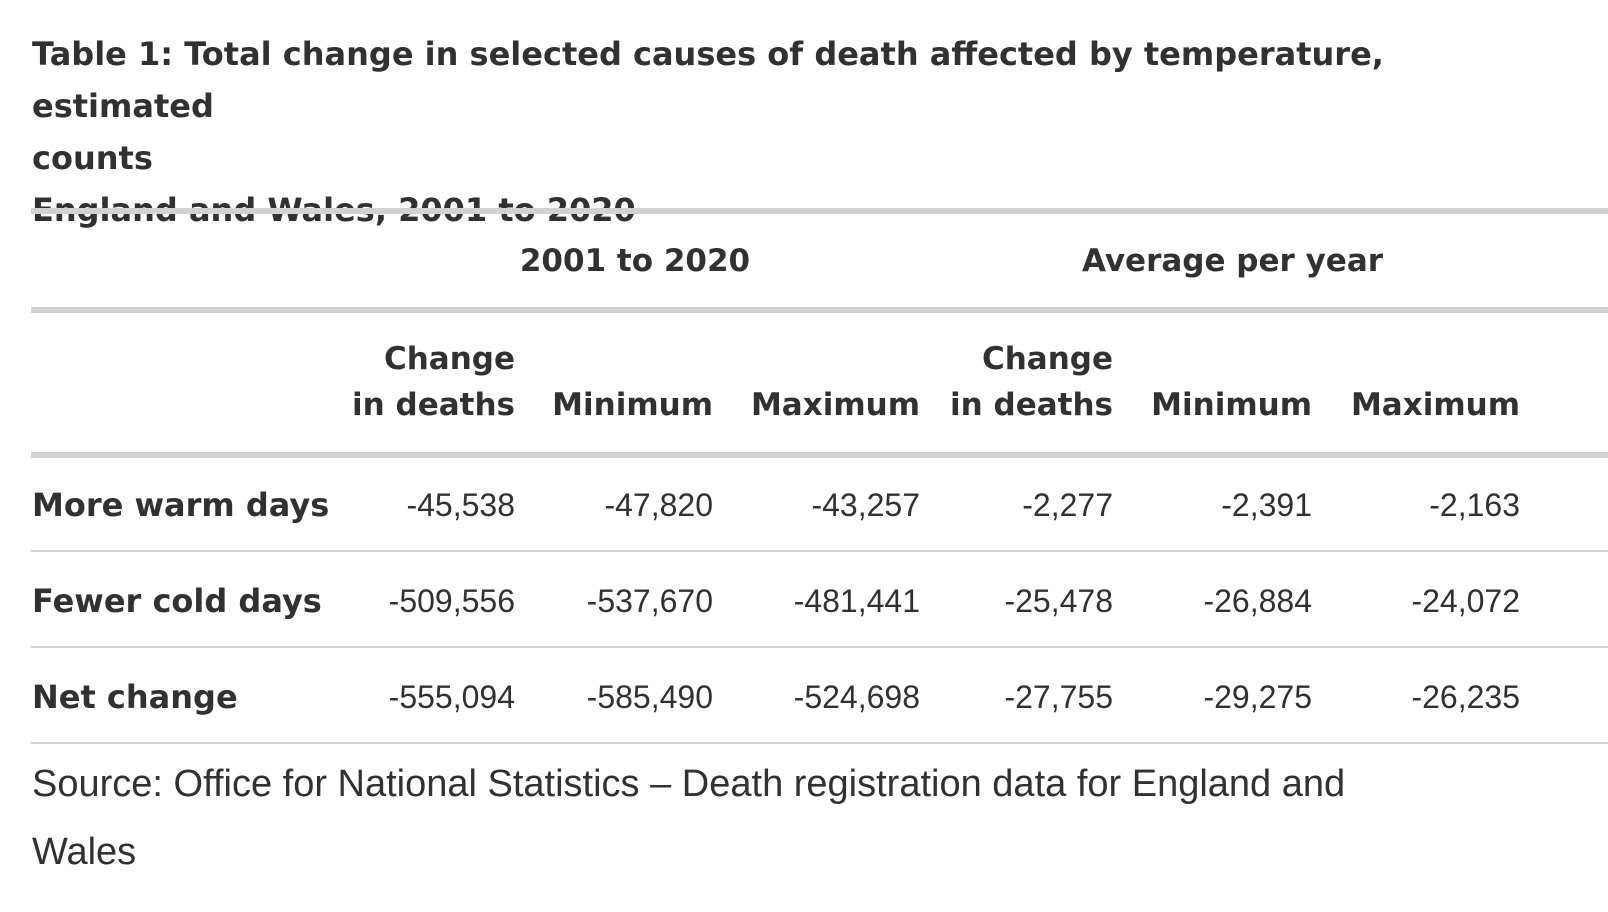 The width and height of the screenshot is (1608, 912). I want to click on table-cell: -537,670, so click(649, 601).